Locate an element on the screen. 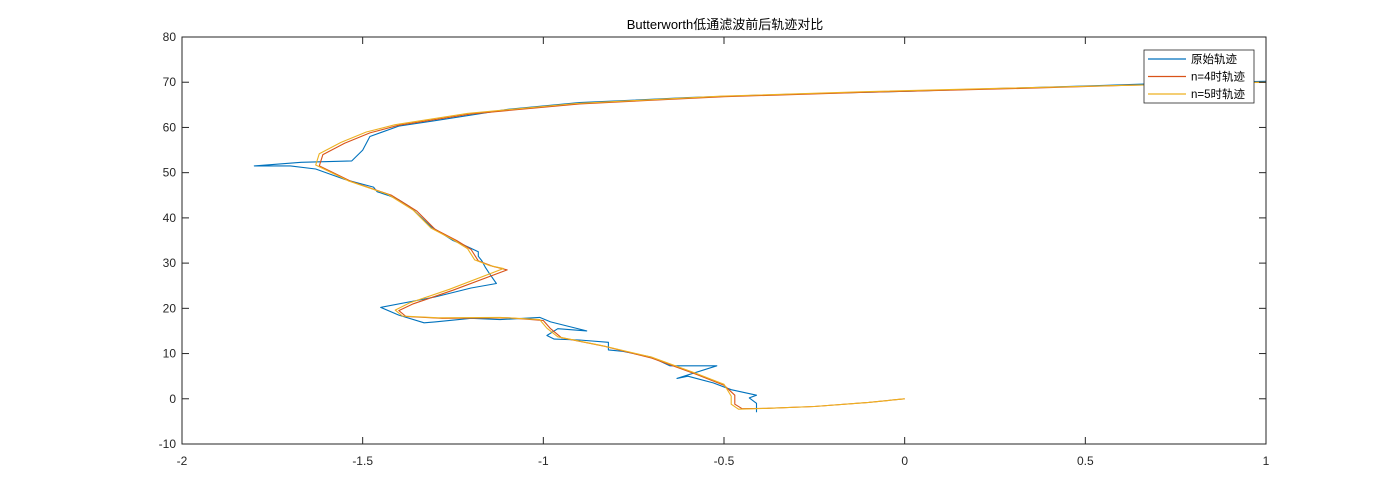 This screenshot has width=1400, height=500. x-tick-label: -0.5 is located at coordinates (724, 461).